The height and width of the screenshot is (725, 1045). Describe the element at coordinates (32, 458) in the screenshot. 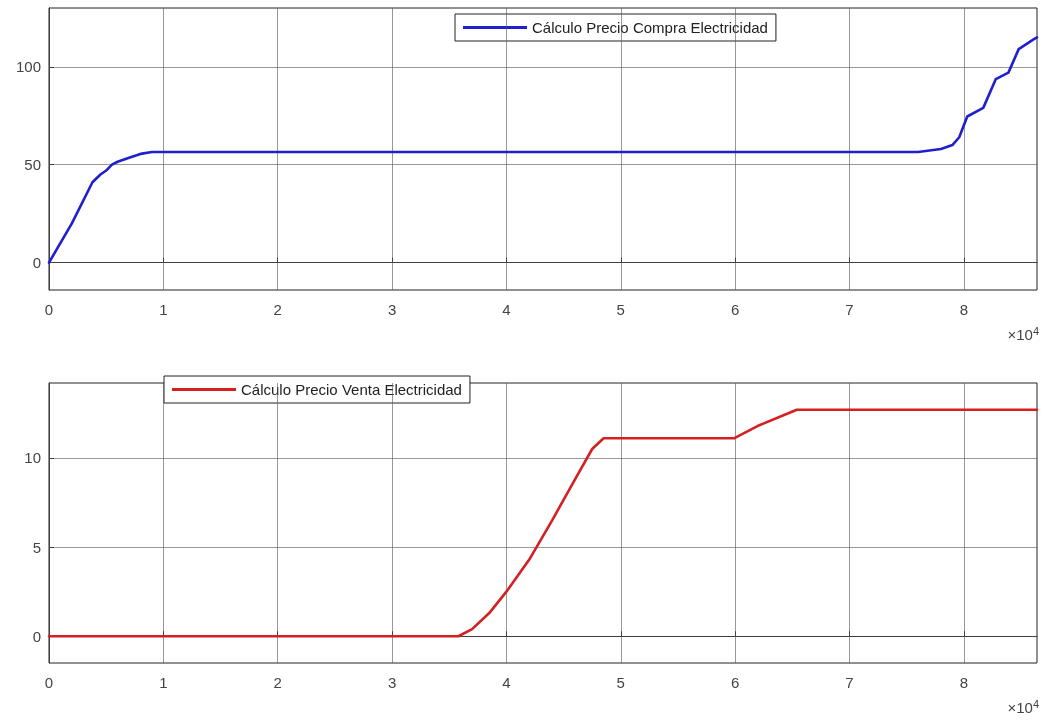

I see `y-tick-label: 10` at that location.